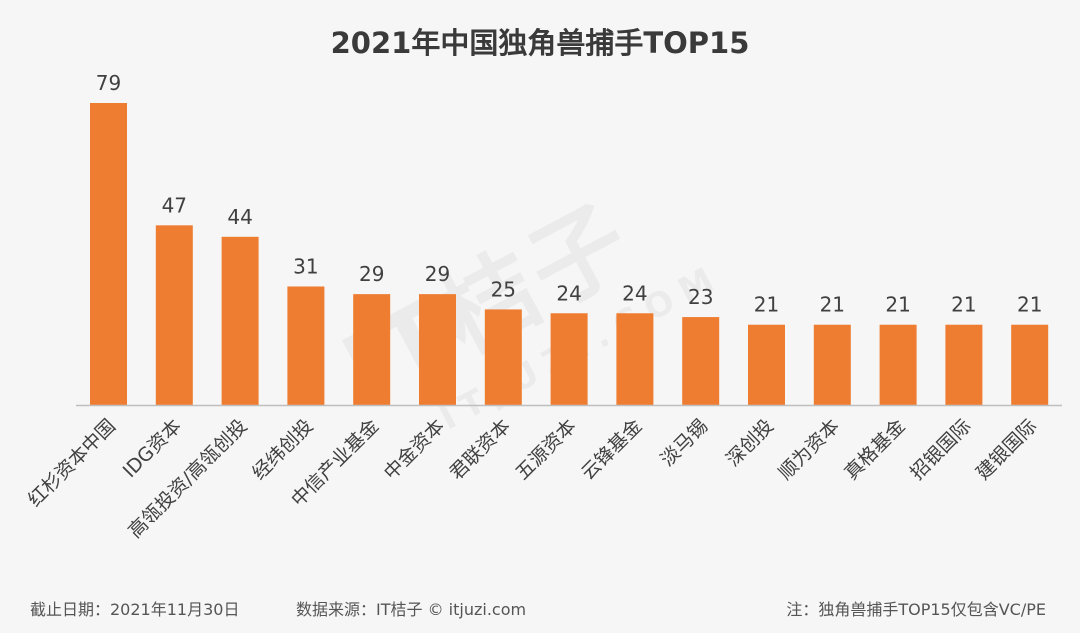 The height and width of the screenshot is (633, 1080). I want to click on footer-cutoff-date: 截止日期：2021年11月30日, so click(135, 609).